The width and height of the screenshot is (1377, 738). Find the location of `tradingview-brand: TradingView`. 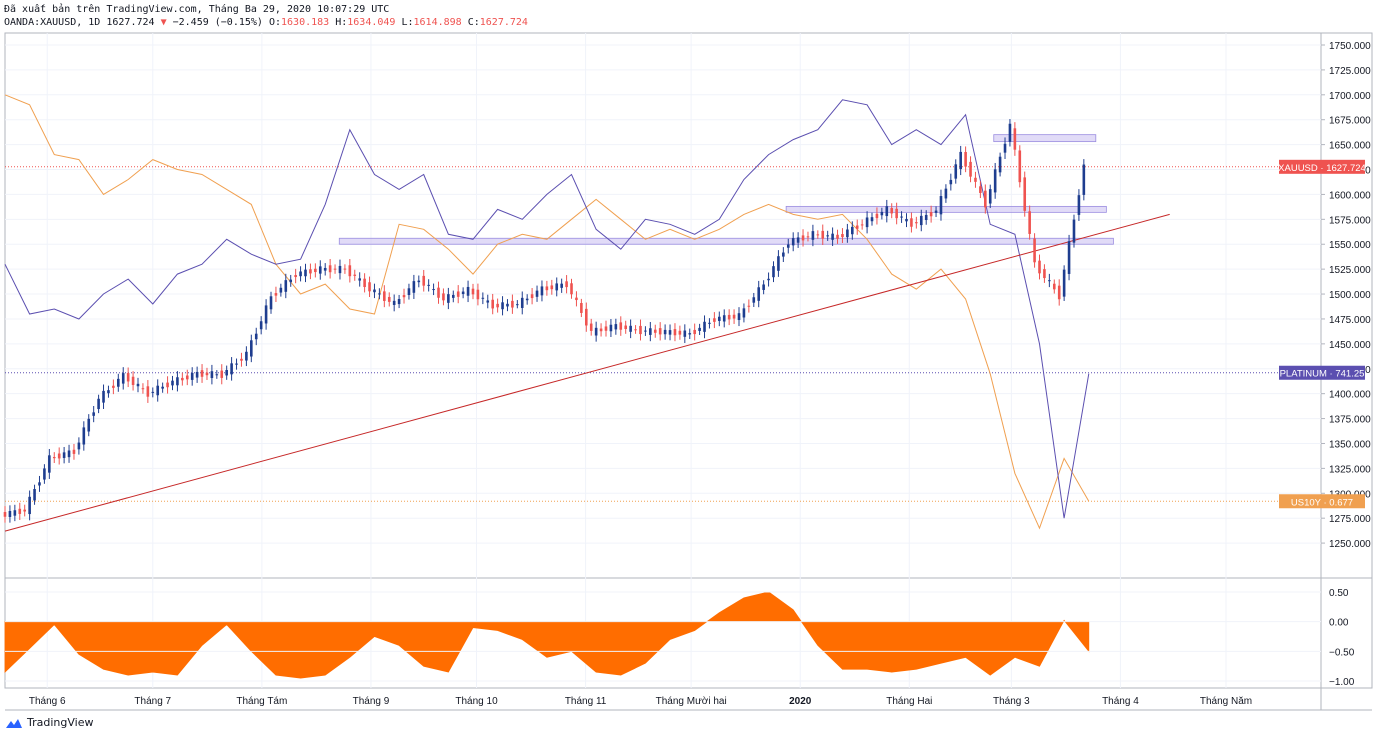

tradingview-brand: TradingView is located at coordinates (49, 722).